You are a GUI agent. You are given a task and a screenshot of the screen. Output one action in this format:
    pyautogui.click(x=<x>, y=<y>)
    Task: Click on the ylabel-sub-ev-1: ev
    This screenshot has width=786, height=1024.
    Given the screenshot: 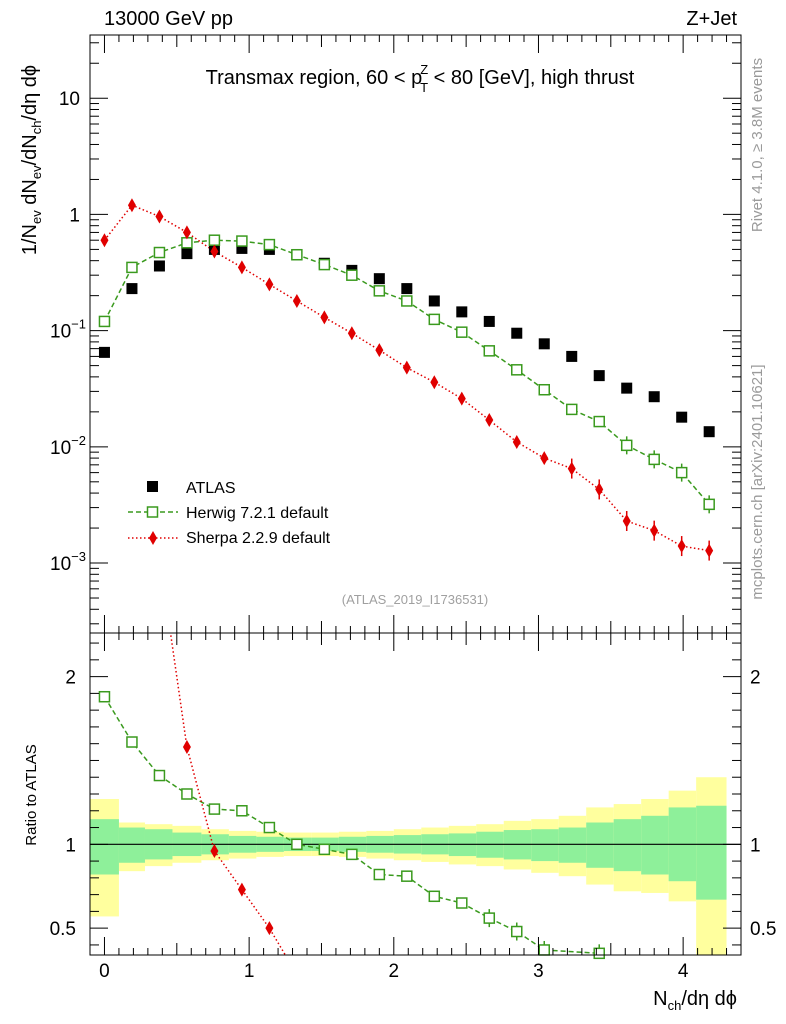 What is the action you would take?
    pyautogui.click(x=36, y=217)
    